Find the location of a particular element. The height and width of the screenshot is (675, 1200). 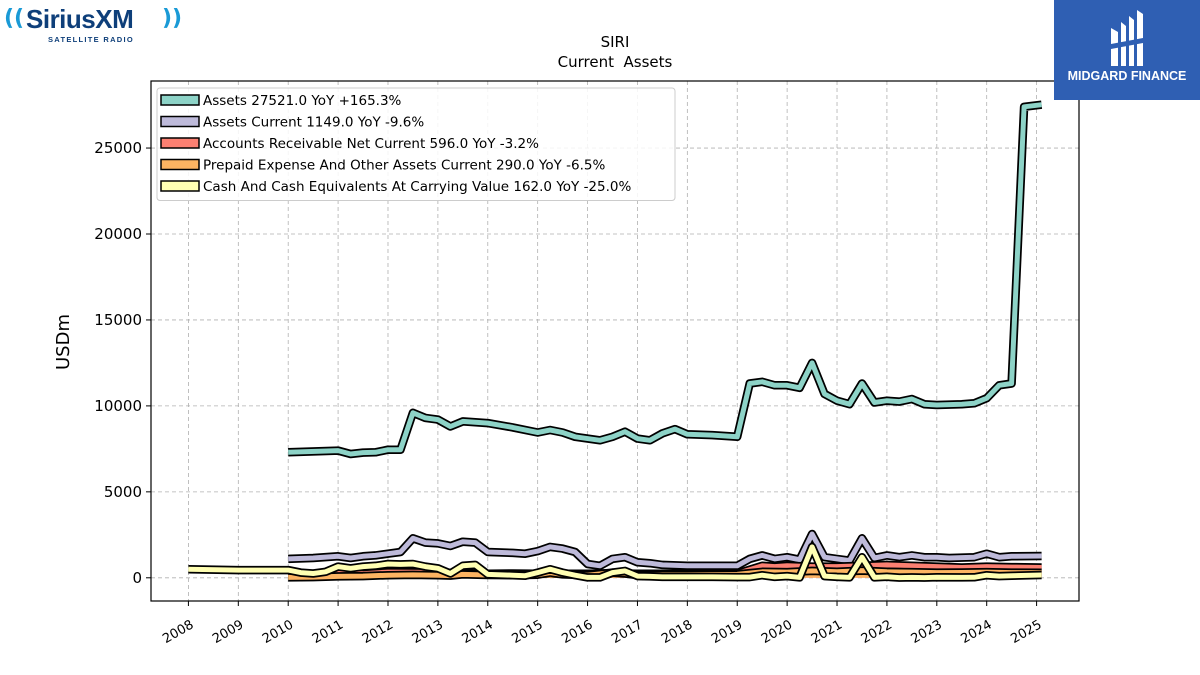

legend-label: Assets 27521.0 YoY +165.3% is located at coordinates (302, 101).